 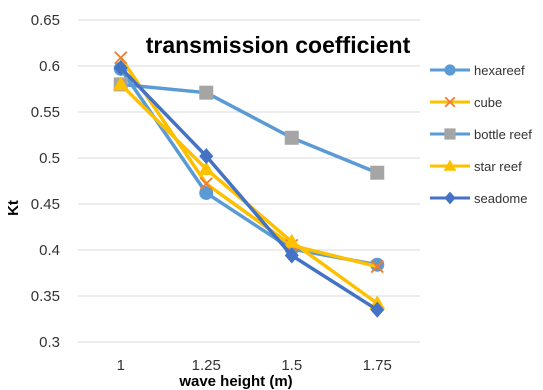 I want to click on x-tick-label: 1.5, so click(x=291, y=365).